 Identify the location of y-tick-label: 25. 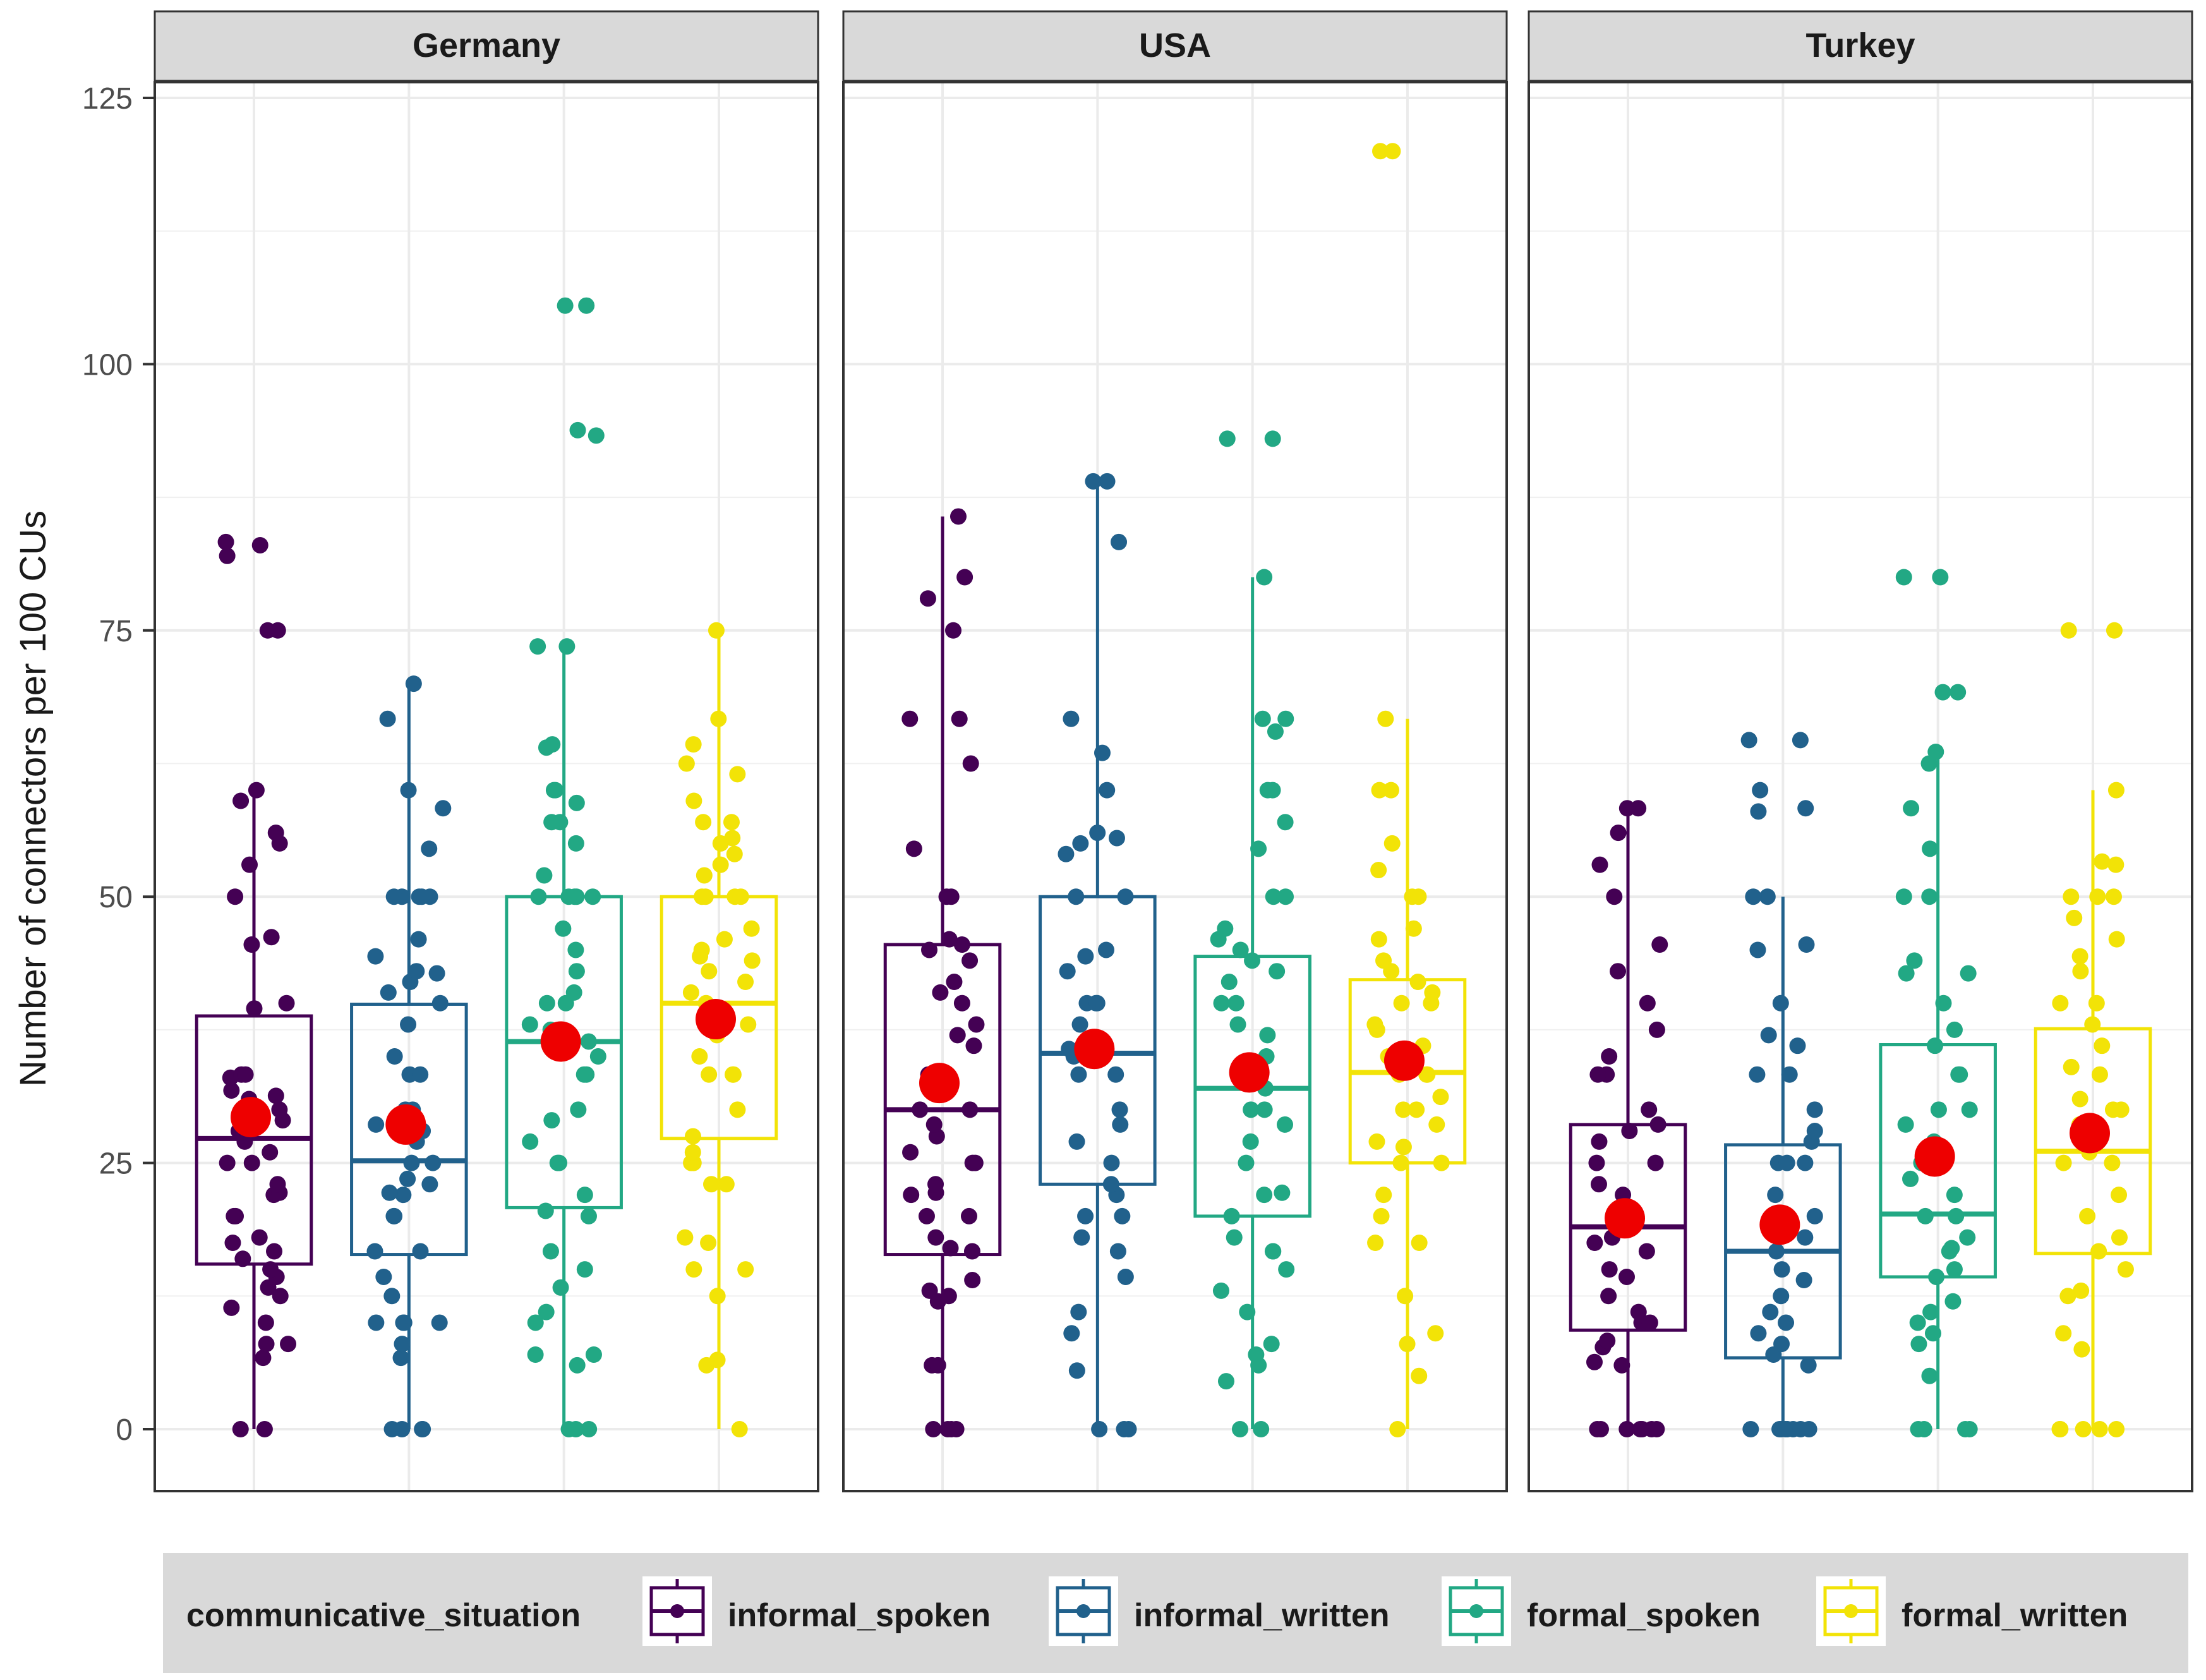
(116, 1164).